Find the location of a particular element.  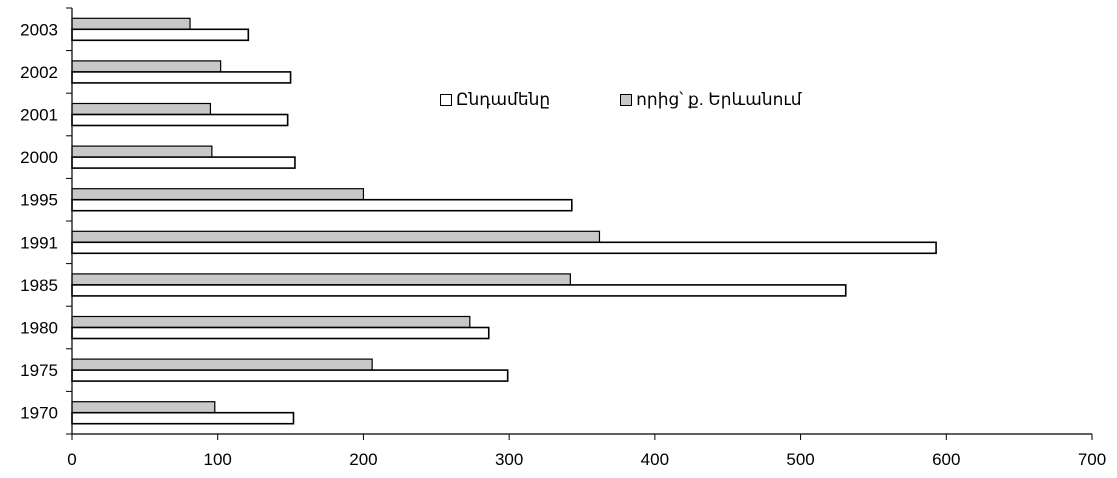

x-tick-label-500: 500 is located at coordinates (800, 459).